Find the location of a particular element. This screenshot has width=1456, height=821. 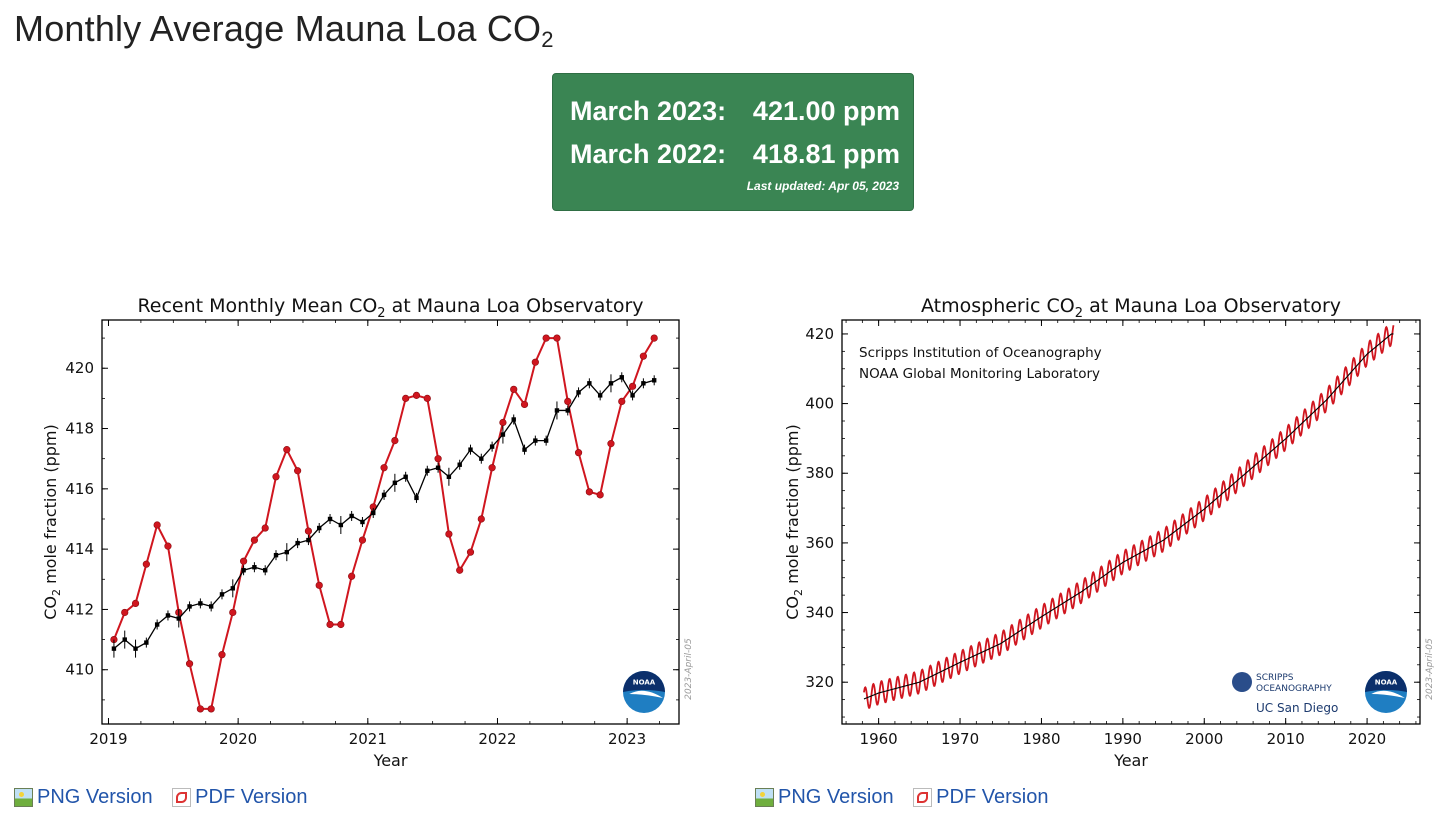

x-tick-label: 1960 is located at coordinates (879, 739).